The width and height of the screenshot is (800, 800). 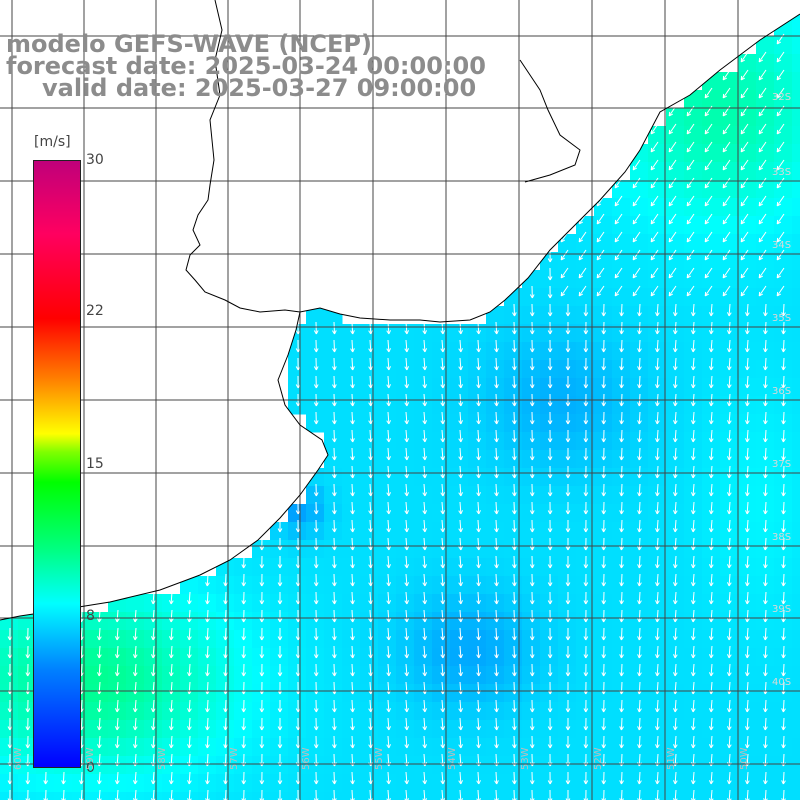 I want to click on longitude-label: 55W, so click(x=379, y=758).